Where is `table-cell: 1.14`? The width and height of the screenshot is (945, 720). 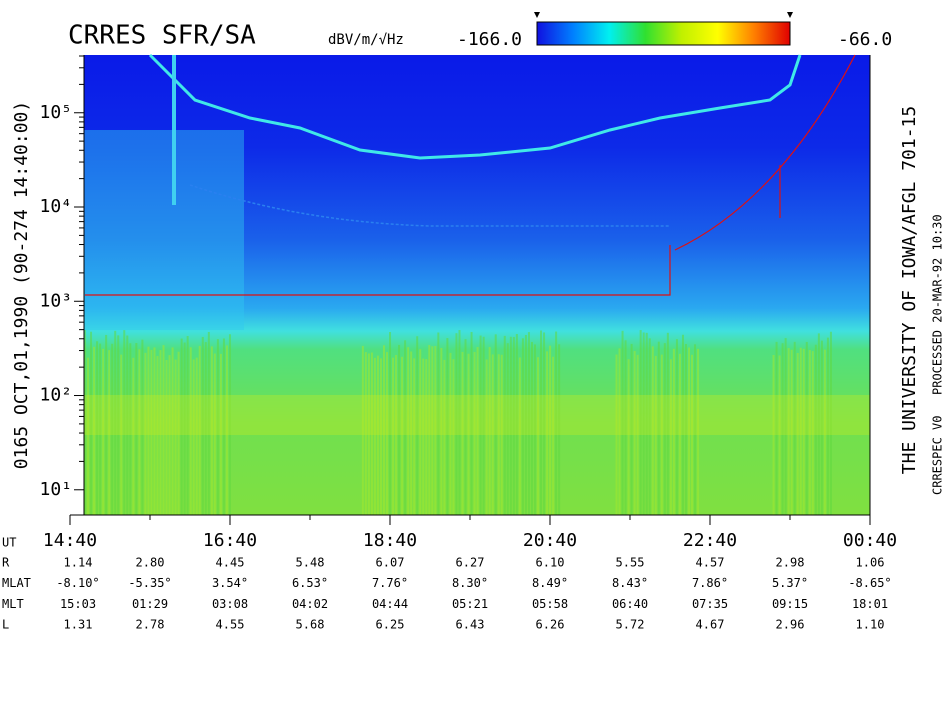 table-cell: 1.14 is located at coordinates (78, 563).